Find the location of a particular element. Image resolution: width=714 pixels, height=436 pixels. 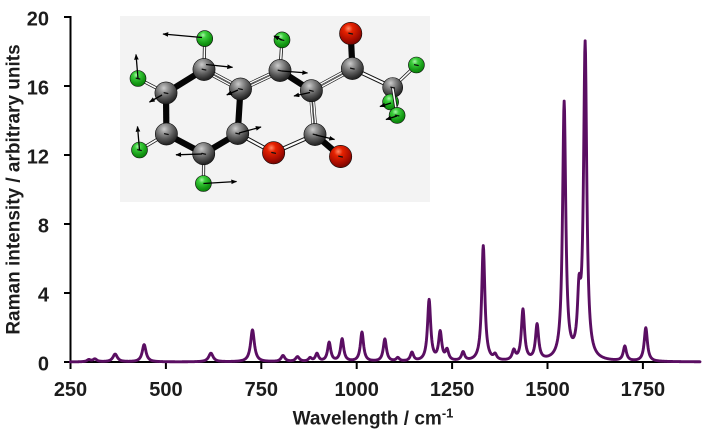

svg-text: 1250 is located at coordinates (452, 390).